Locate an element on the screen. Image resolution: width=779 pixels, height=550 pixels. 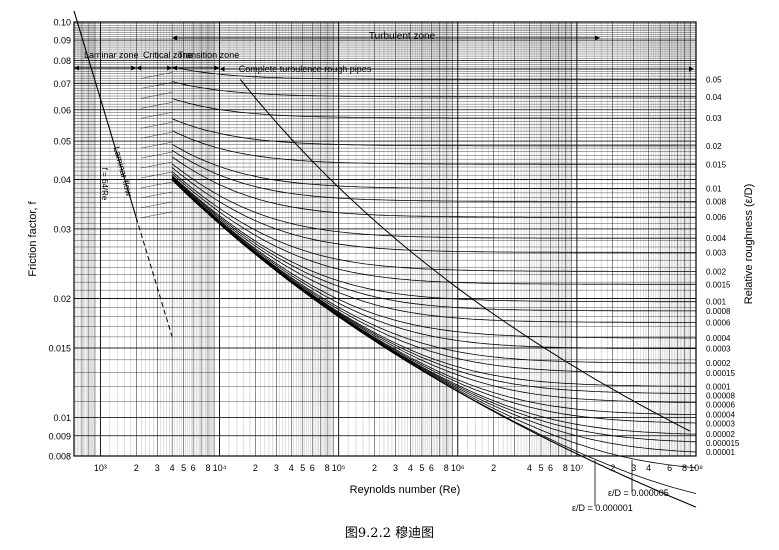
y-tick-label: 0.10 is located at coordinates (62, 23).